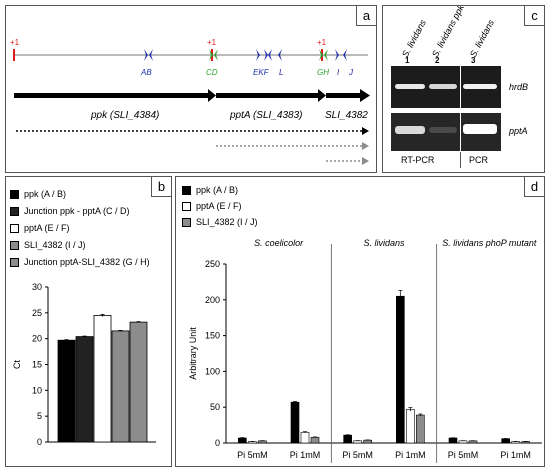 Image resolution: width=550 pixels, height=472 pixels. What do you see at coordinates (443, 130) in the screenshot?
I see `band-ppta-lane2` at bounding box center [443, 130].